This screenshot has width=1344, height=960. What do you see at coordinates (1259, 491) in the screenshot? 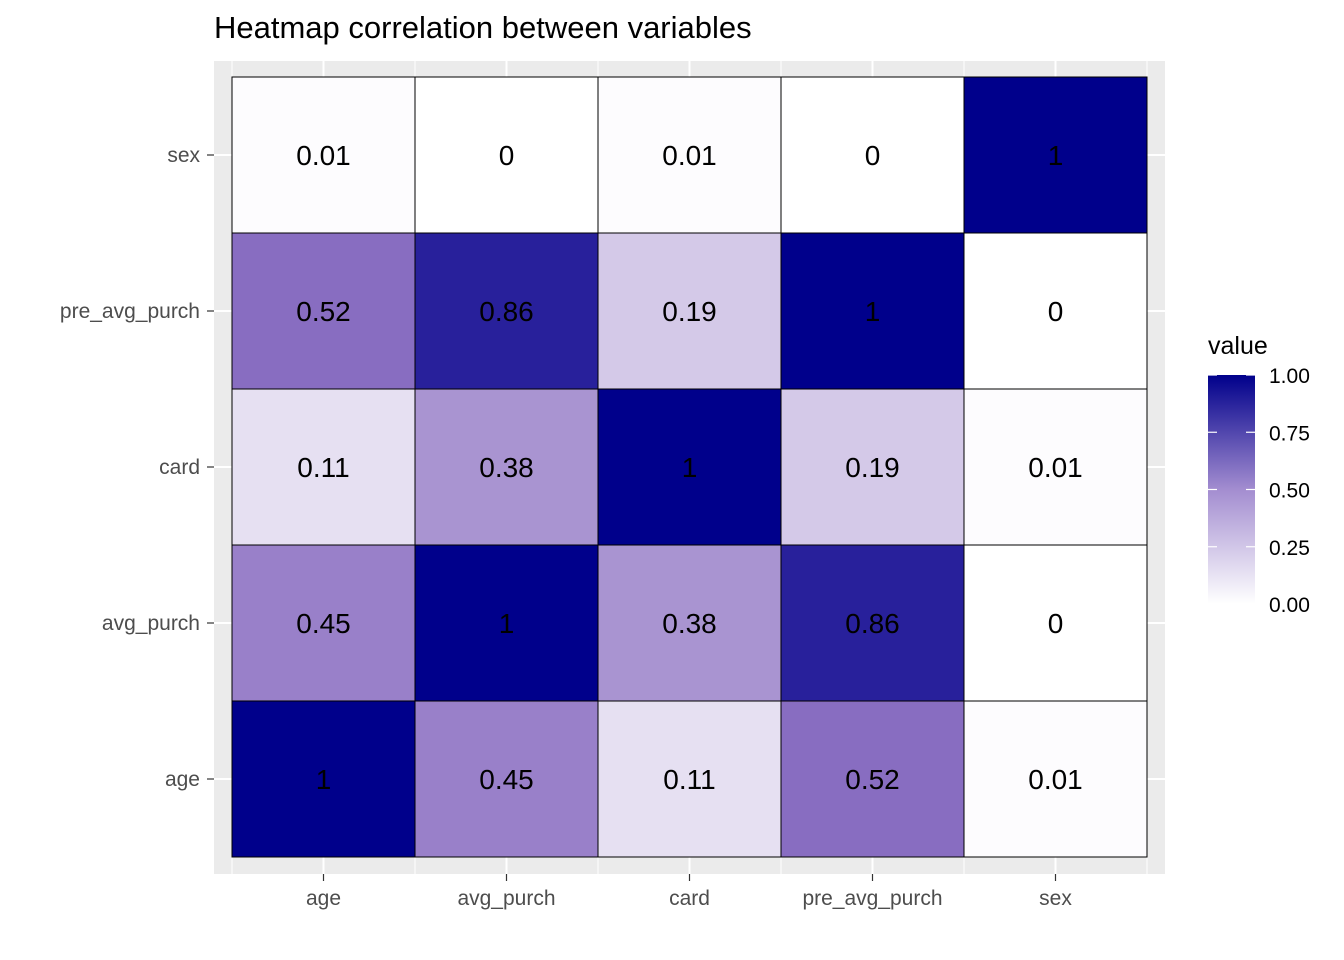
I see `legend: 0.00 0.25 0.50 0.75 1.00` at bounding box center [1259, 491].